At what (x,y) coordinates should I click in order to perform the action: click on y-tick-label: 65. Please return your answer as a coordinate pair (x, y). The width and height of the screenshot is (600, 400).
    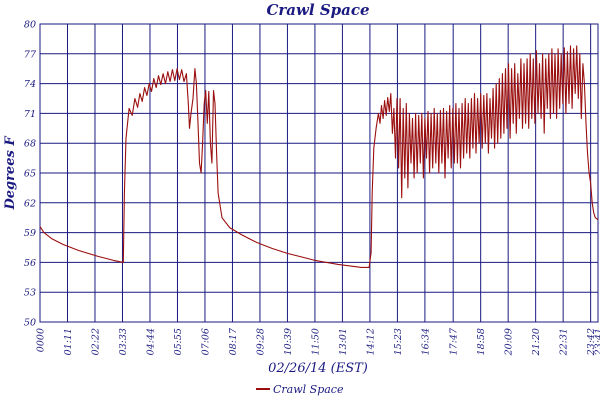
    Looking at the image, I should click on (30, 174).